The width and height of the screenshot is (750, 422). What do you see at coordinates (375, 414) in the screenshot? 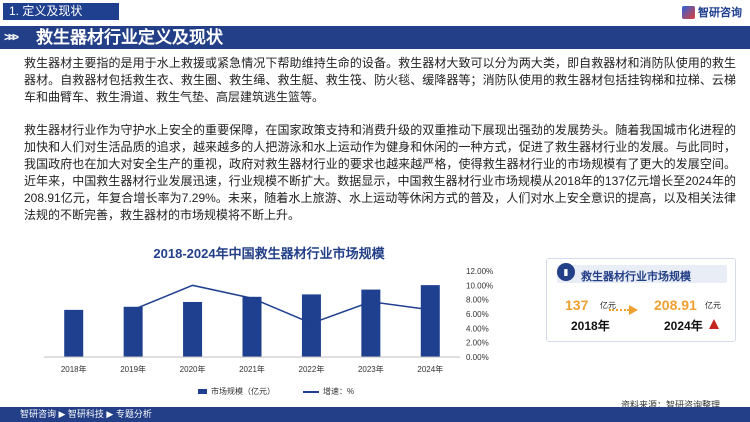
I see `footer-bar: 智研咨询 ▶ 智研科技 ▶ 专题分析` at bounding box center [375, 414].